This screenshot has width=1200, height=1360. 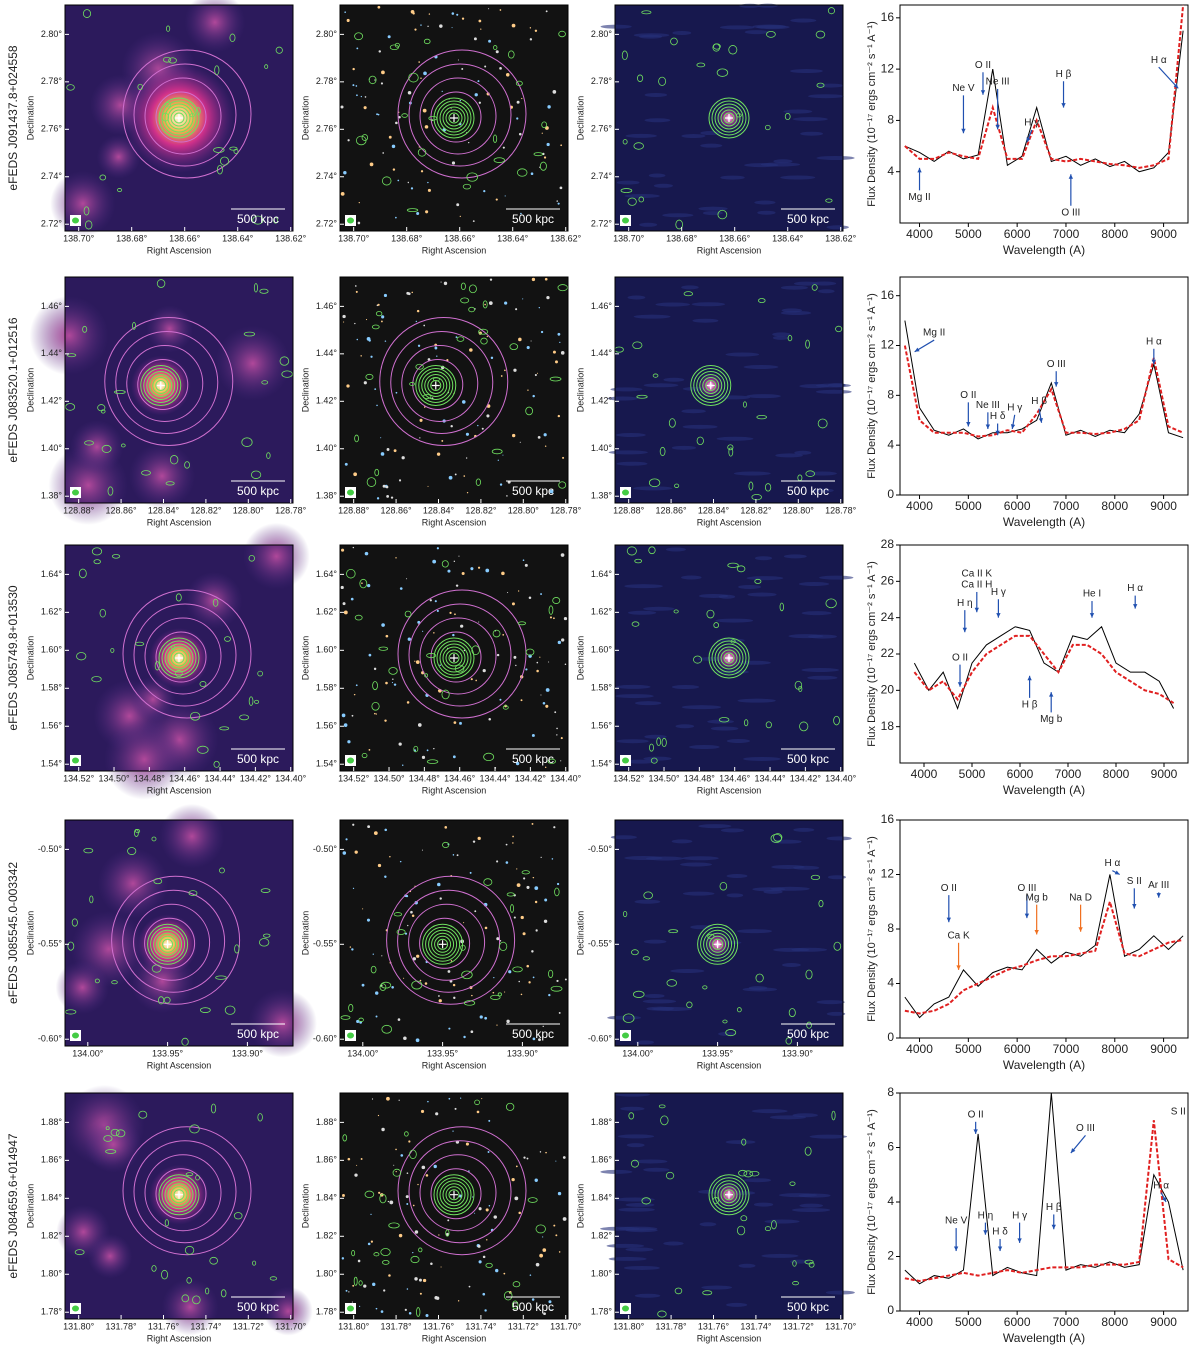 I want to click on ra-tick-label: 134.00°, so click(x=638, y=1053).